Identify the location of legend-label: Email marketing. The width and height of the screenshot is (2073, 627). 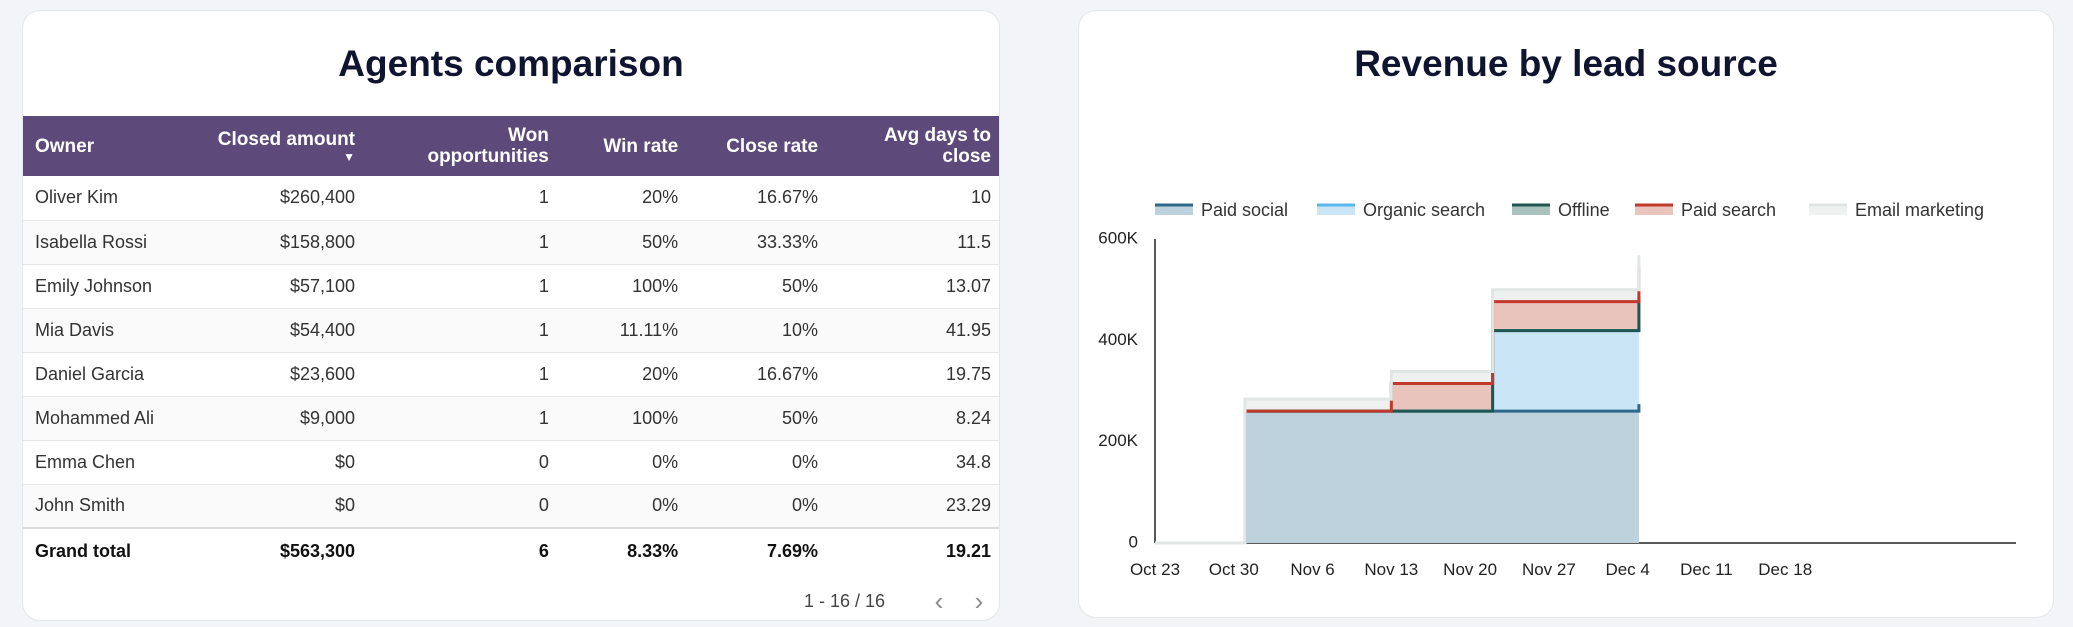
(1919, 210).